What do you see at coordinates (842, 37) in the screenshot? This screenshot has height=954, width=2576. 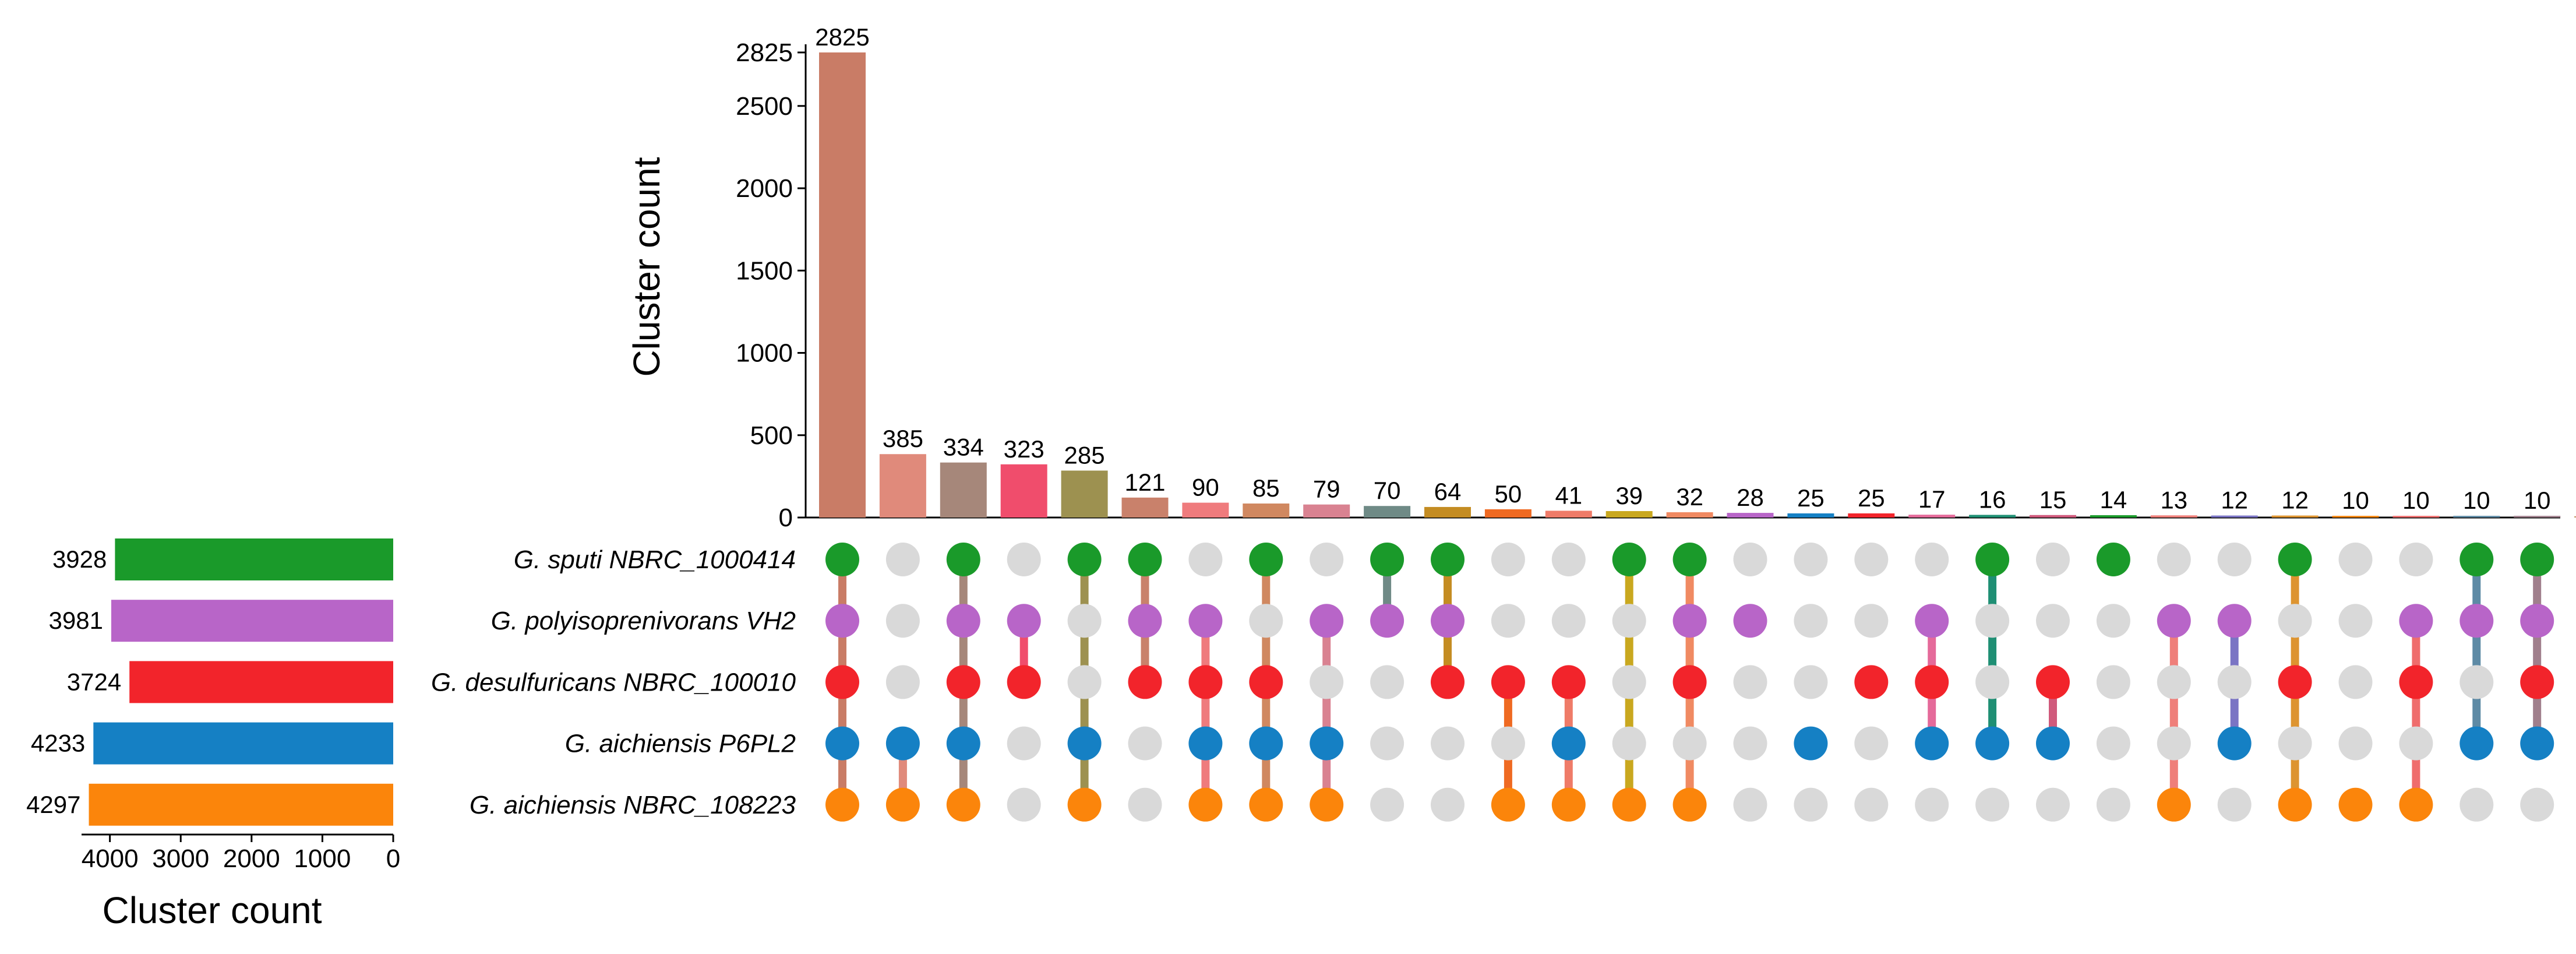 I see `intersection-bar-value-label: 2825` at bounding box center [842, 37].